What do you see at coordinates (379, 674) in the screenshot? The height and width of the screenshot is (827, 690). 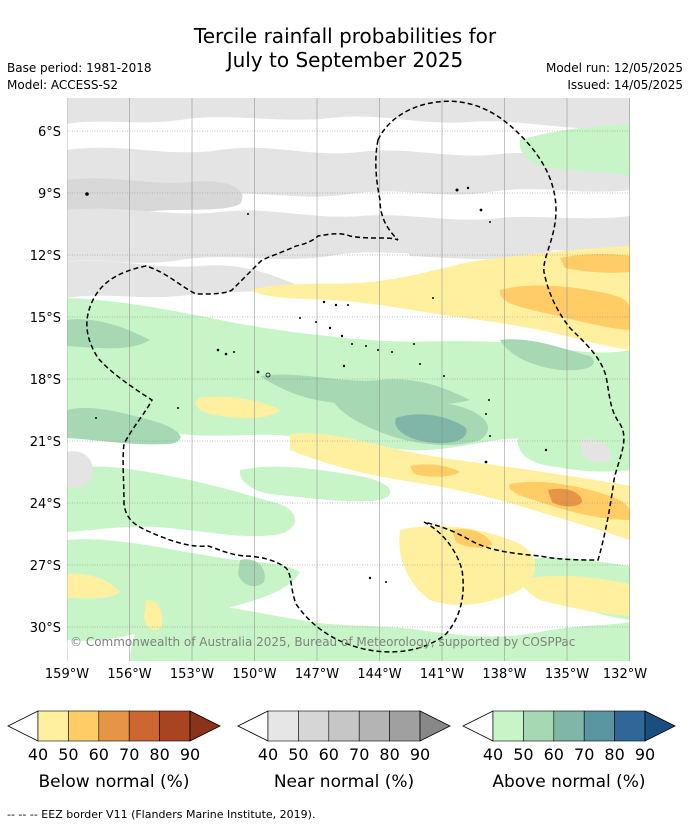 I see `lon-label: 144°W` at bounding box center [379, 674].